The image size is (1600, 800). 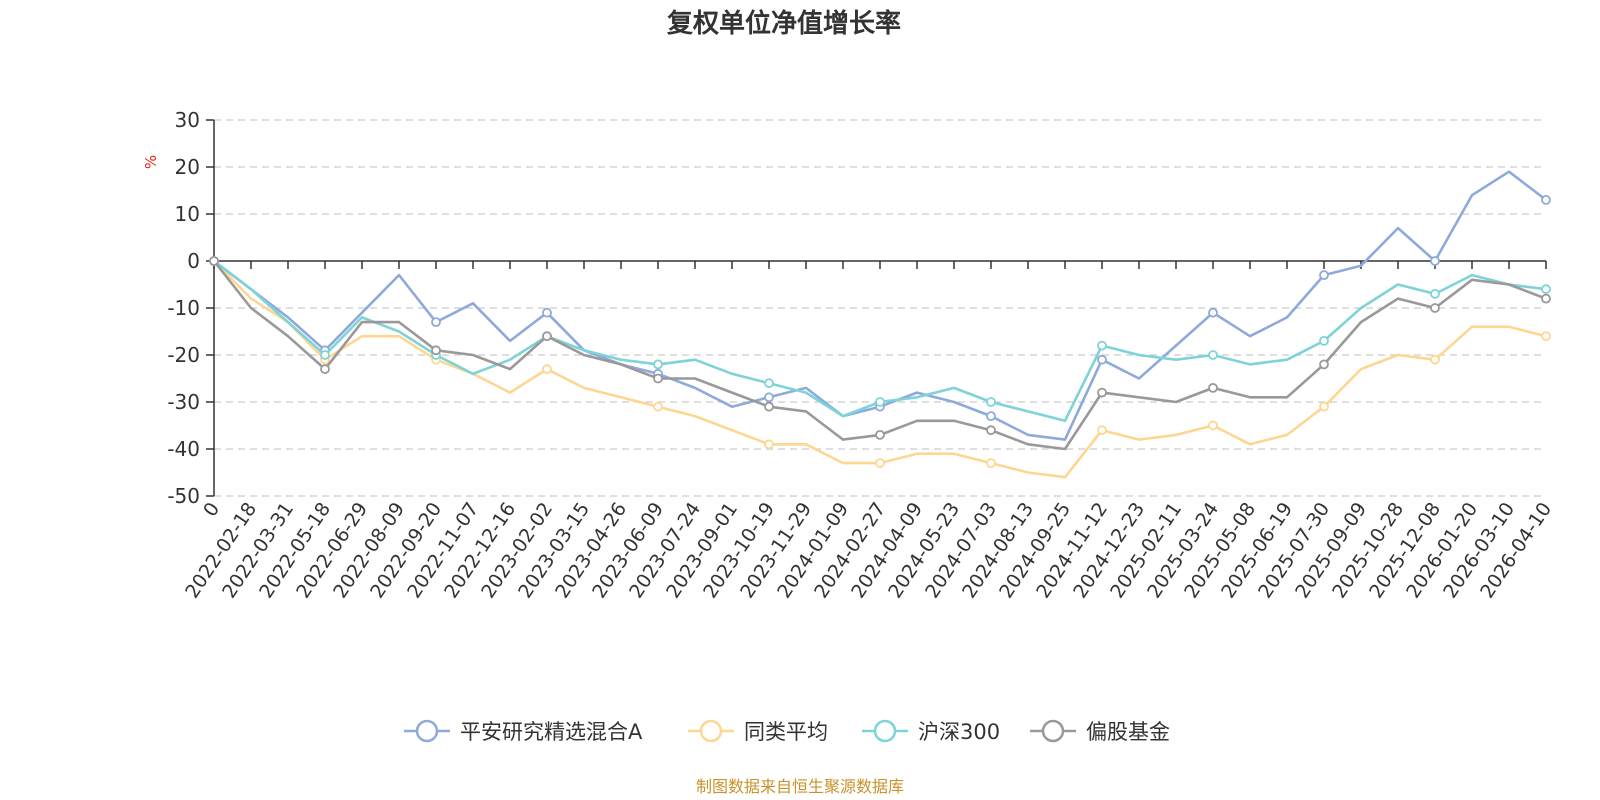 What do you see at coordinates (551, 732) in the screenshot?
I see `legend-label: 平安研究精选混合A` at bounding box center [551, 732].